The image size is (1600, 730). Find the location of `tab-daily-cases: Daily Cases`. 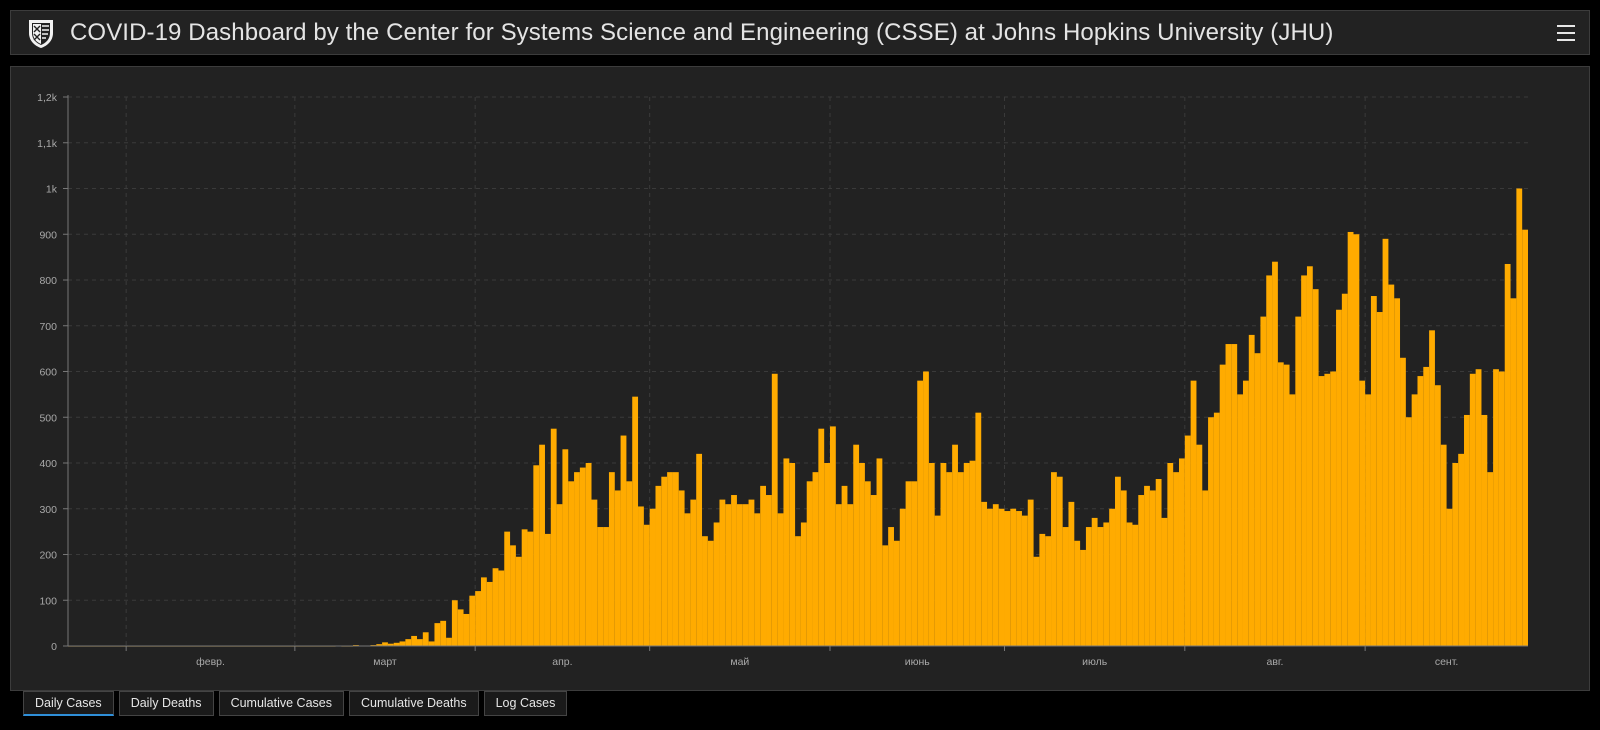

tab-daily-cases: Daily Cases is located at coordinates (68, 703).